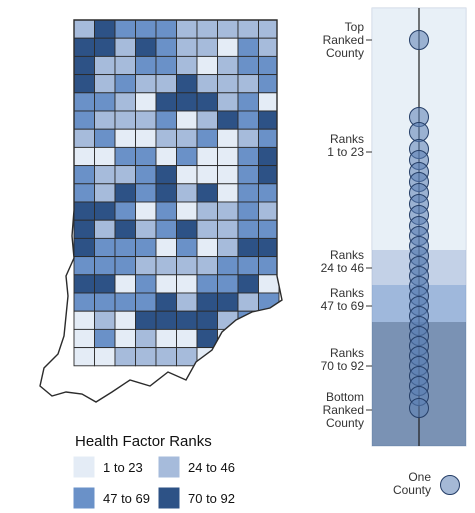 The image size is (475, 513). What do you see at coordinates (126, 498) in the screenshot?
I see `legend-item-label: 47 to 69` at bounding box center [126, 498].